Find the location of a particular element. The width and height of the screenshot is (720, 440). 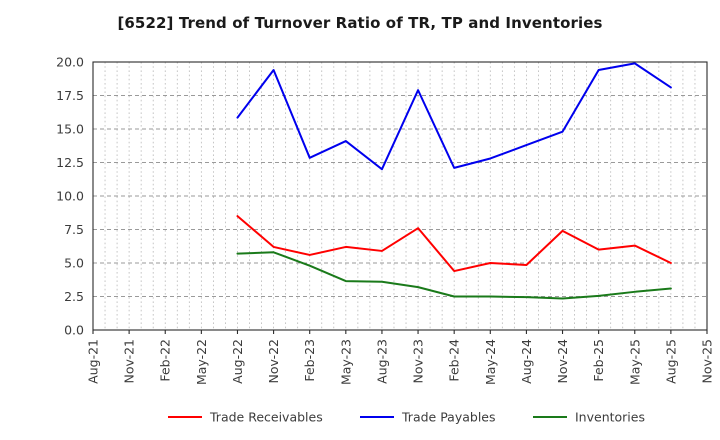

y-axis-tick-label: 17.5 is located at coordinates (70, 95).